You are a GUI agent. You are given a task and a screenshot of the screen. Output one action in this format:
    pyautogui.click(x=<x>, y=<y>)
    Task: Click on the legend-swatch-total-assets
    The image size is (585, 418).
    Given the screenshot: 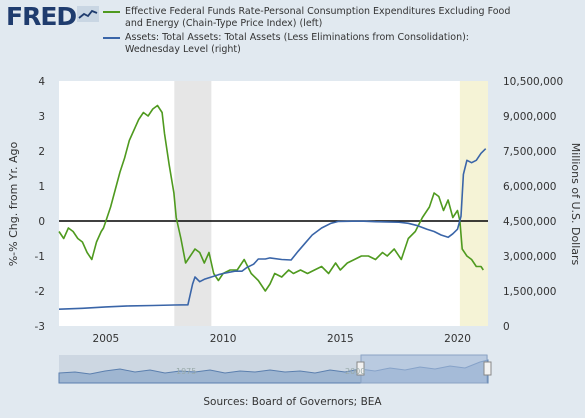 What is the action you would take?
    pyautogui.click(x=111, y=38)
    